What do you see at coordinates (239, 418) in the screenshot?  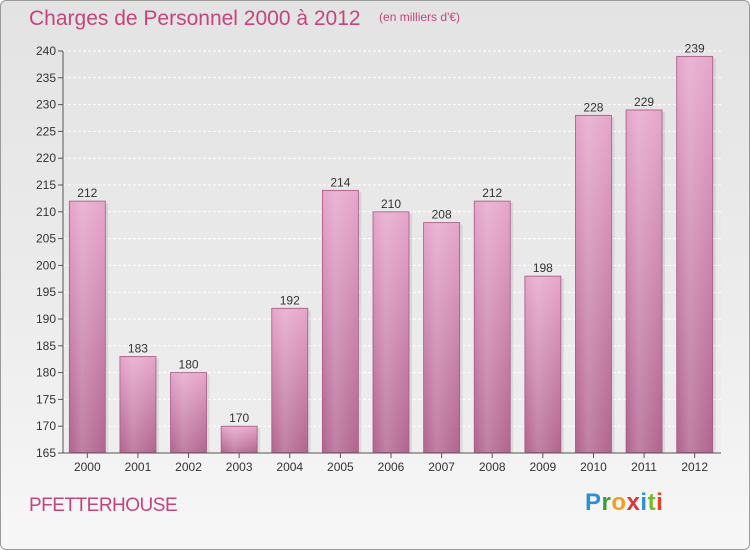 I see `bar-value-label: 170` at bounding box center [239, 418].